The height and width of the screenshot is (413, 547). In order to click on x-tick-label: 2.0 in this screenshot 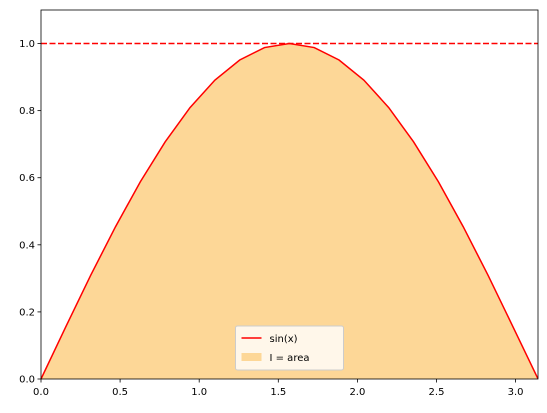, I will do `click(357, 392)`.